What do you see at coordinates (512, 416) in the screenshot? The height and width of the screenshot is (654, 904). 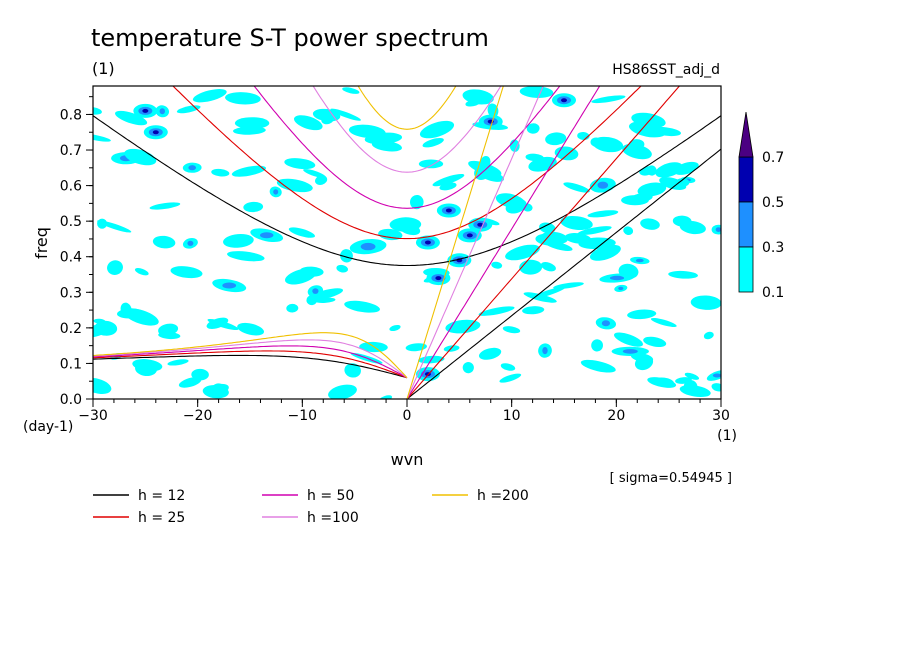 I see `x-tick-label: 10` at bounding box center [512, 416].